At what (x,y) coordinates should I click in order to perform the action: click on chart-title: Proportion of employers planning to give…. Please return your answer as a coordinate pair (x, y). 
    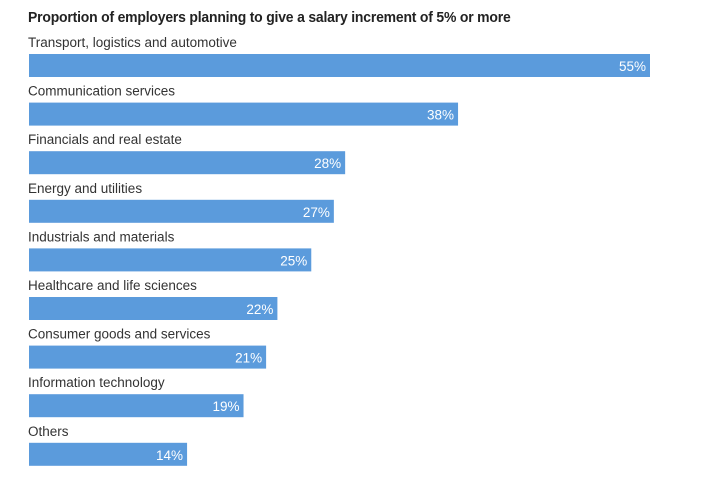
    Looking at the image, I should click on (269, 17).